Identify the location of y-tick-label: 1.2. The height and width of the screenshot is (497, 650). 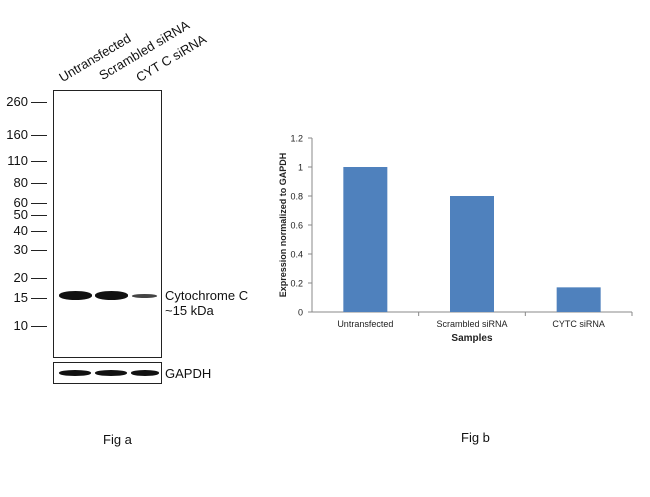
(296, 139).